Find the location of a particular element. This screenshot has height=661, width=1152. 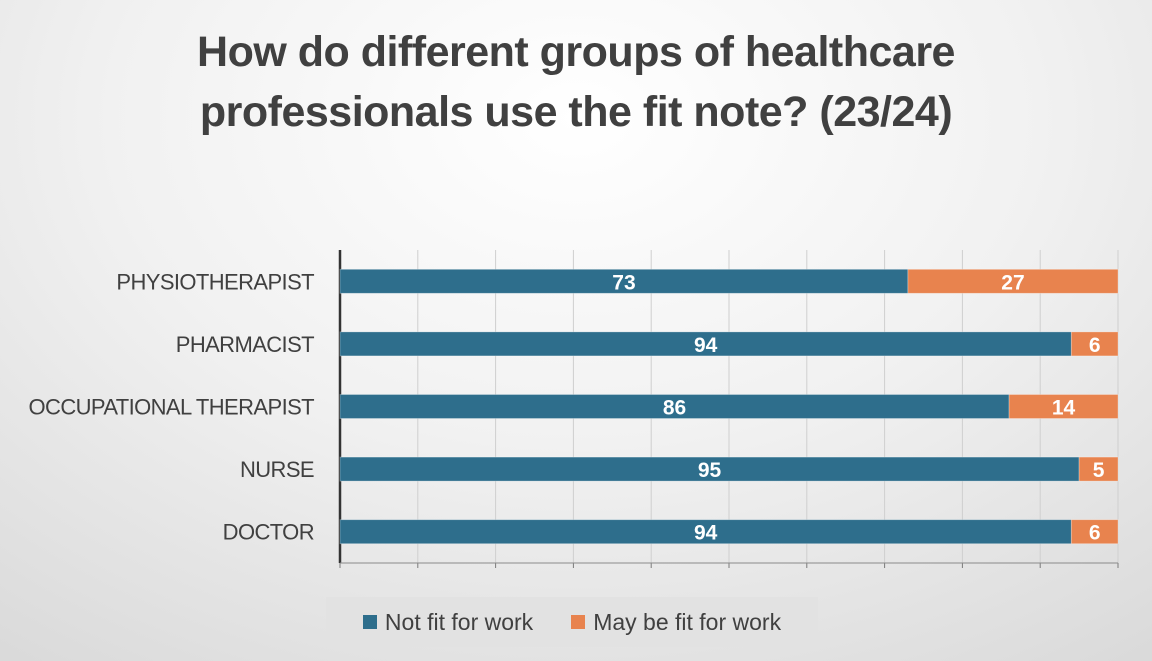

data-label: 5 is located at coordinates (1099, 470).